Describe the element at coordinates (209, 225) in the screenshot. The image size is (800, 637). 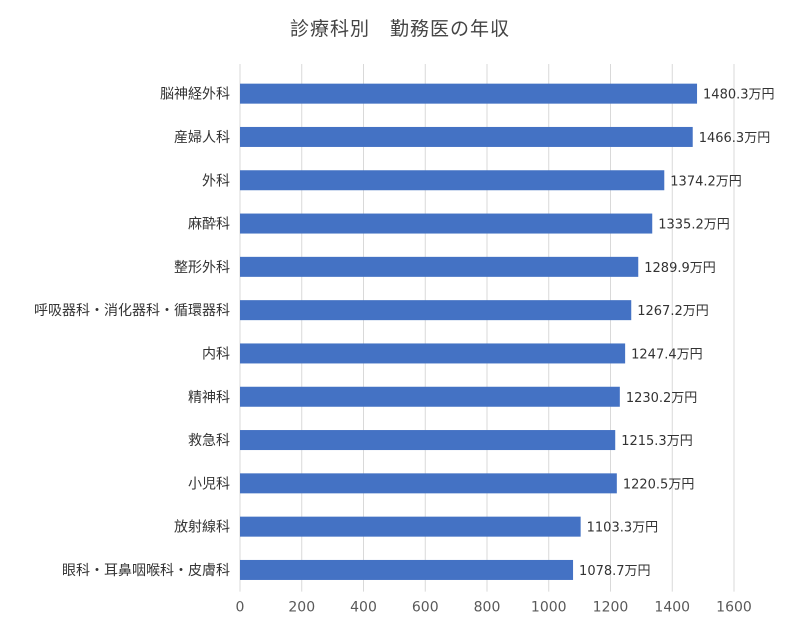
I see `category-label: 麻酔科` at that location.